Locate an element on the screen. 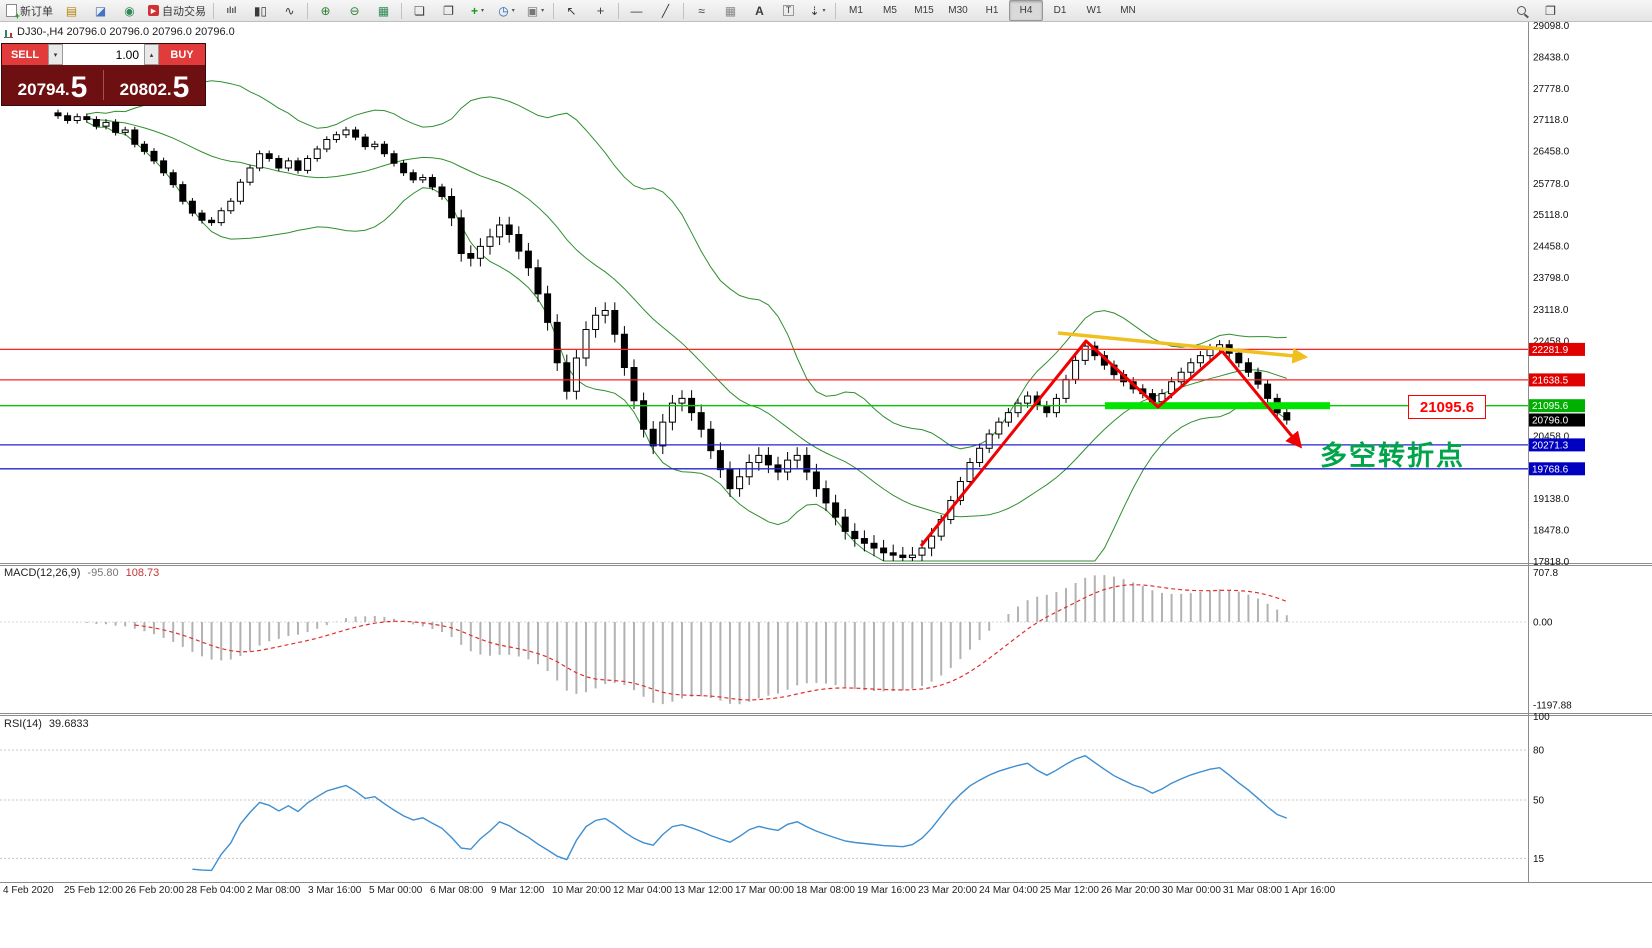  tile-windows-button: ❏ is located at coordinates (419, 10).